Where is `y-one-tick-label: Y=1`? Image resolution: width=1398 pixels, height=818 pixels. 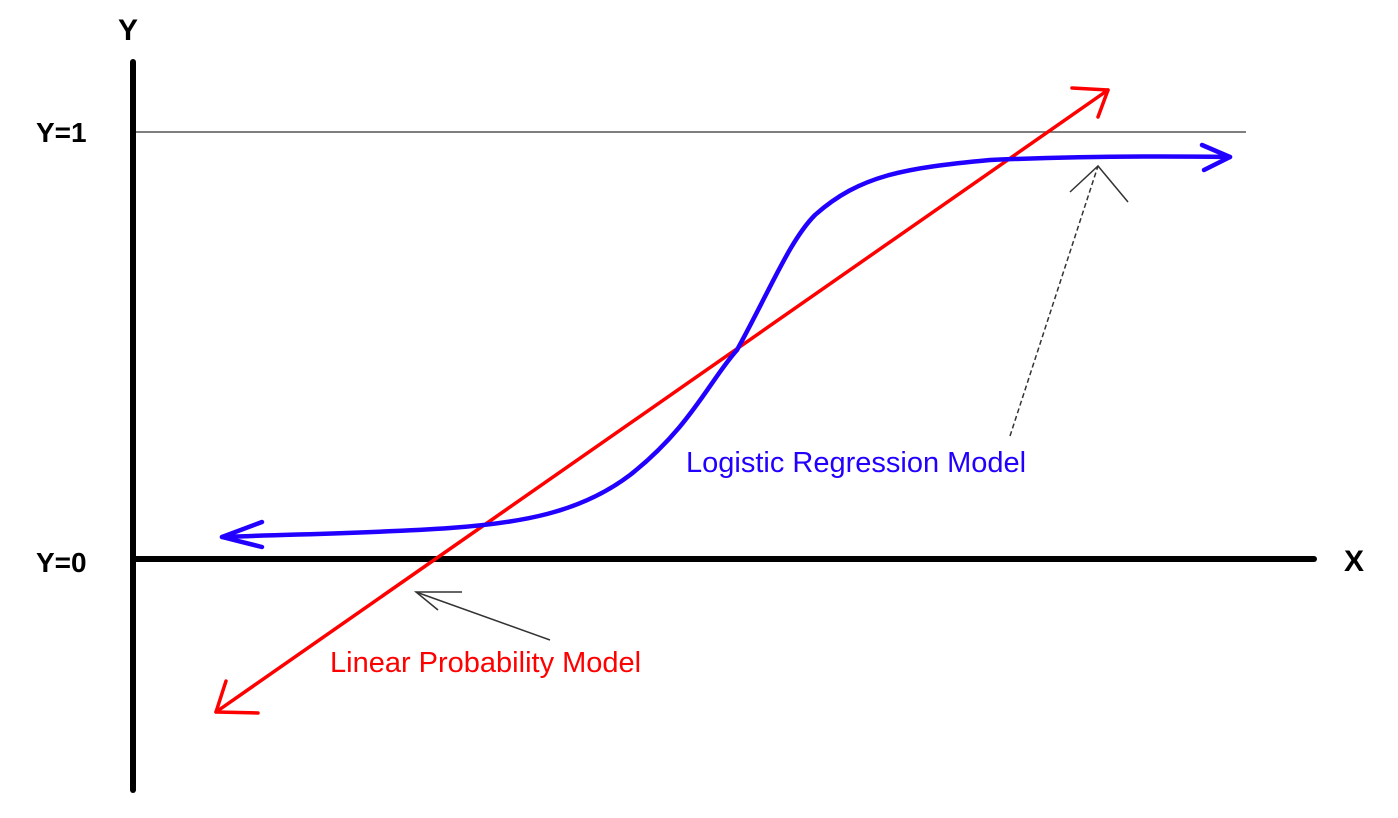 y-one-tick-label: Y=1 is located at coordinates (61, 132).